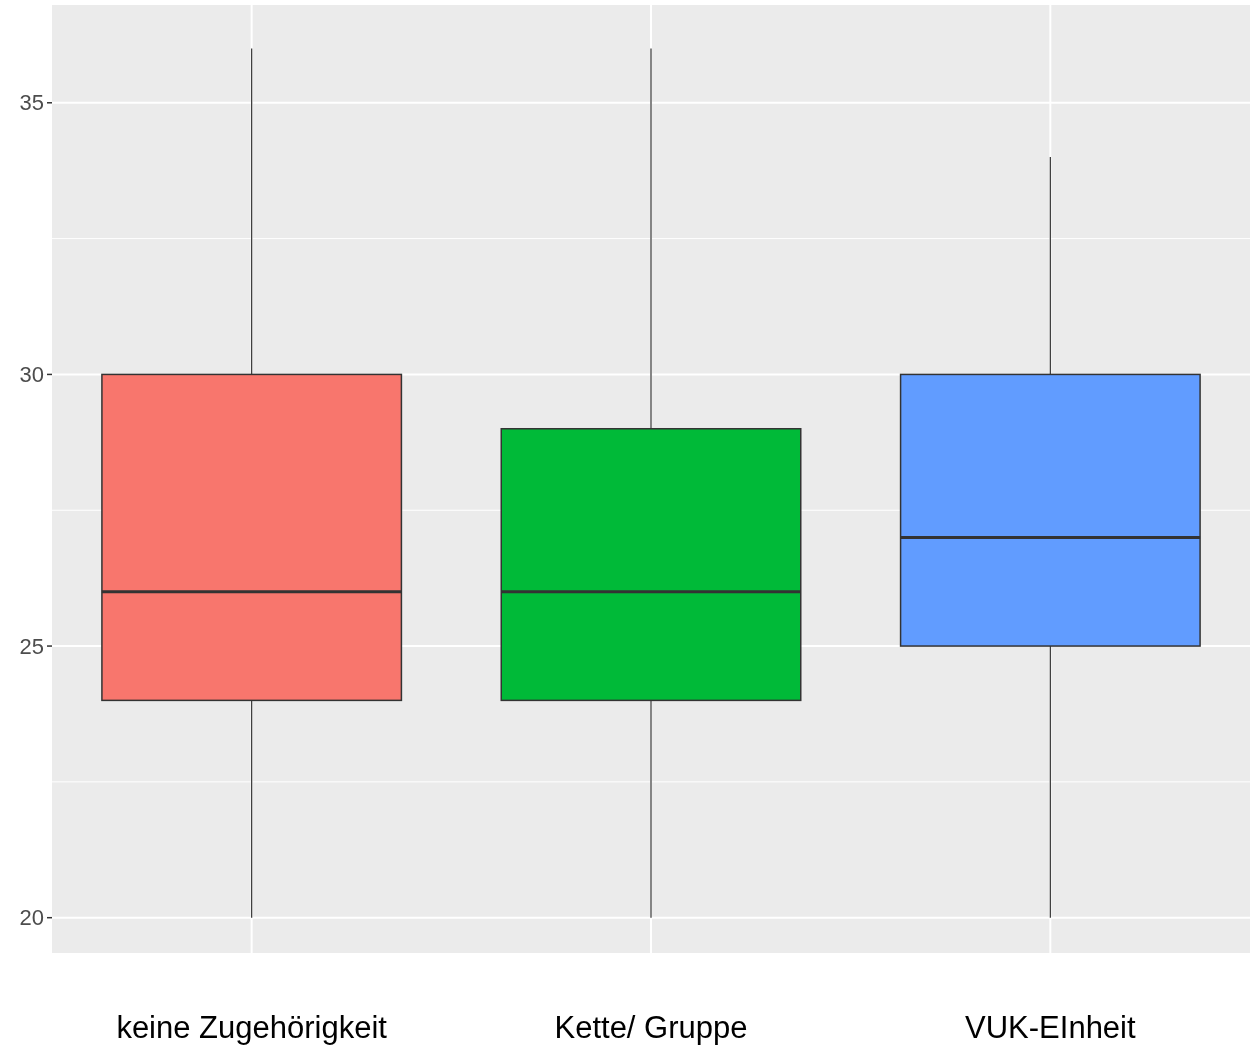 Image resolution: width=1250 pixels, height=1048 pixels. What do you see at coordinates (31, 646) in the screenshot?
I see `y-tick-label: 25` at bounding box center [31, 646].